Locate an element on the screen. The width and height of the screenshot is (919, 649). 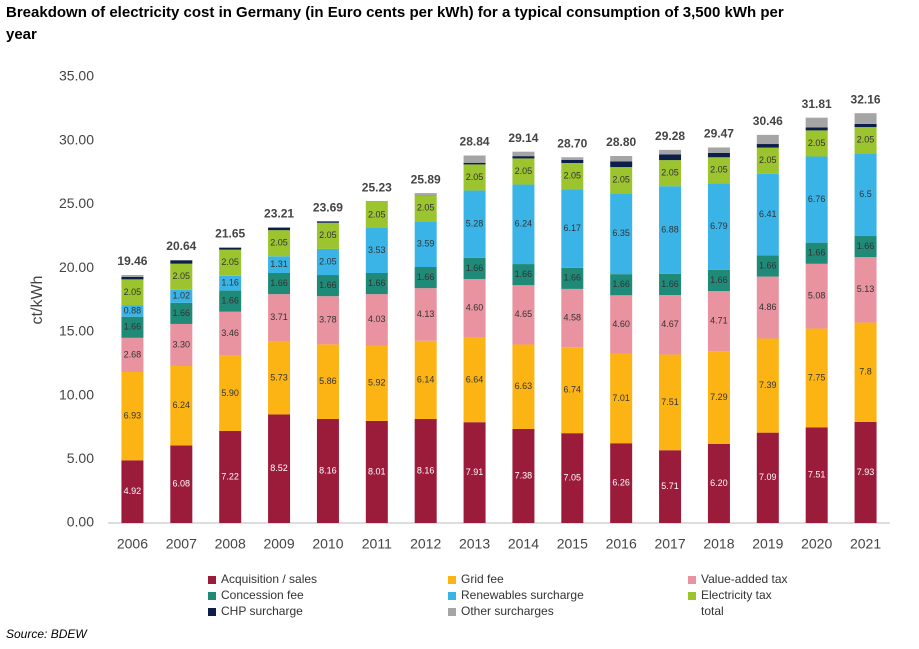
segment-label: 7.22 is located at coordinates (230, 476).